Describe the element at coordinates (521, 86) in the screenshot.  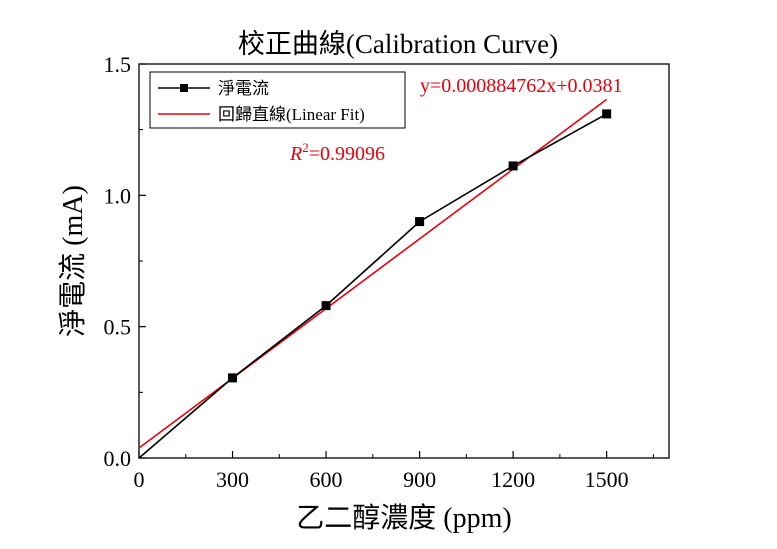
I see `fit-equation: y=0.000884762x+0.0381` at that location.